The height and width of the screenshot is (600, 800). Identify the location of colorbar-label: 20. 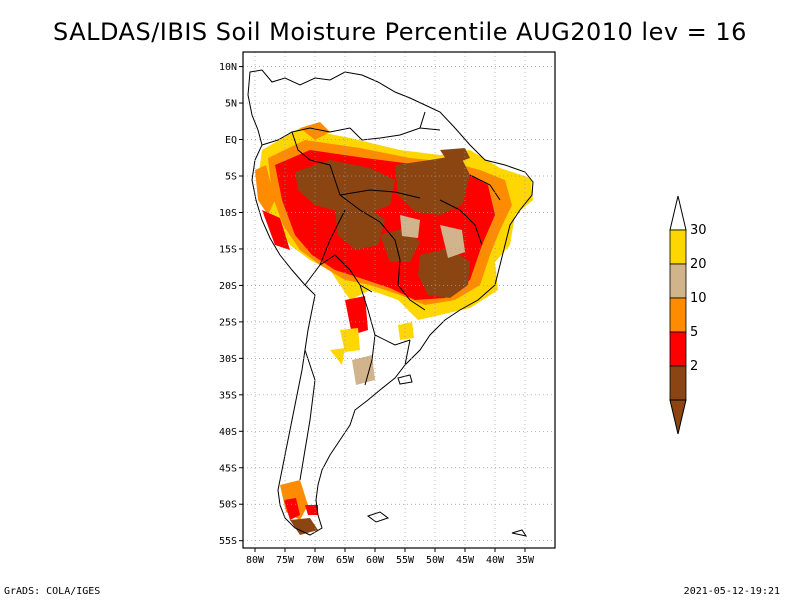
(698, 264).